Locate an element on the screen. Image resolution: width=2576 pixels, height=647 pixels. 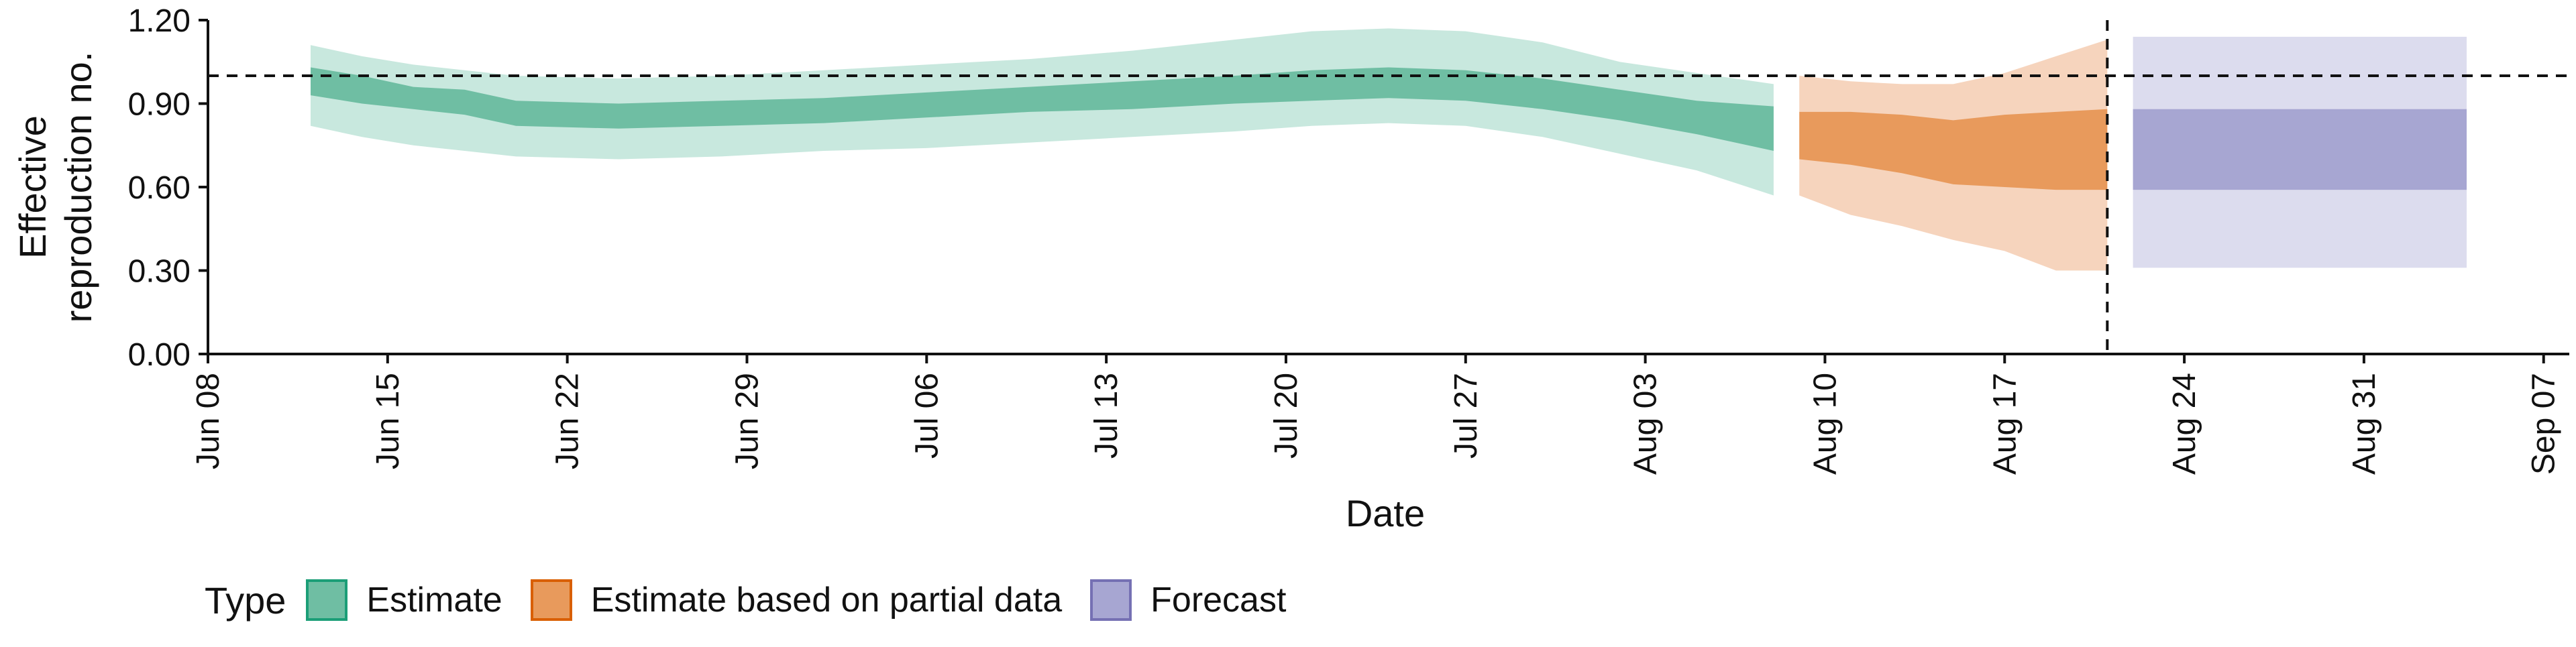
legend-label-forecast: Forecast is located at coordinates (1218, 600).